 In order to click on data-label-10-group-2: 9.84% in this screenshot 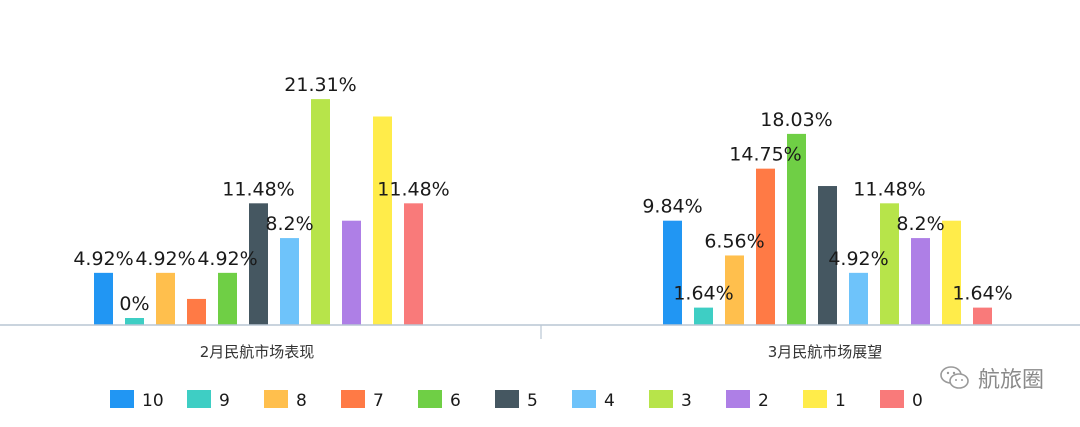, I will do `click(672, 207)`.